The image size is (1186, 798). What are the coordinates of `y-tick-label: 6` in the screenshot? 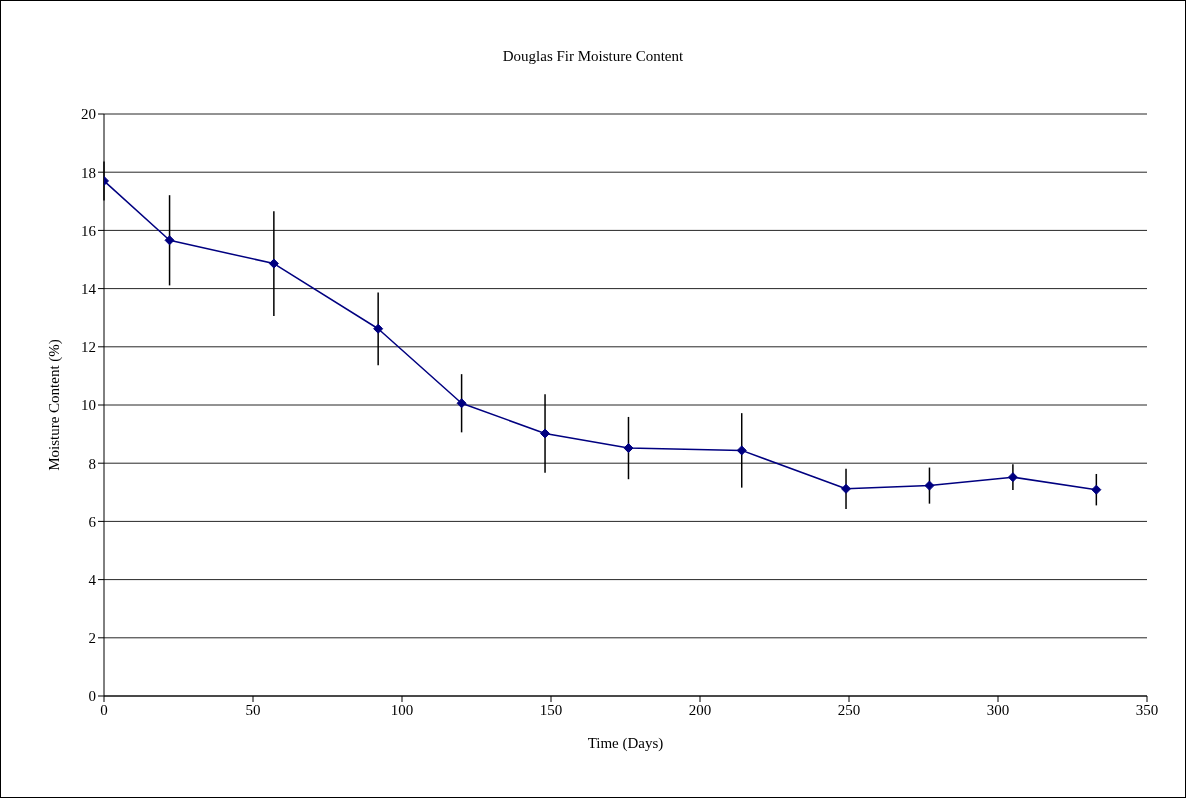 It's located at (92, 521).